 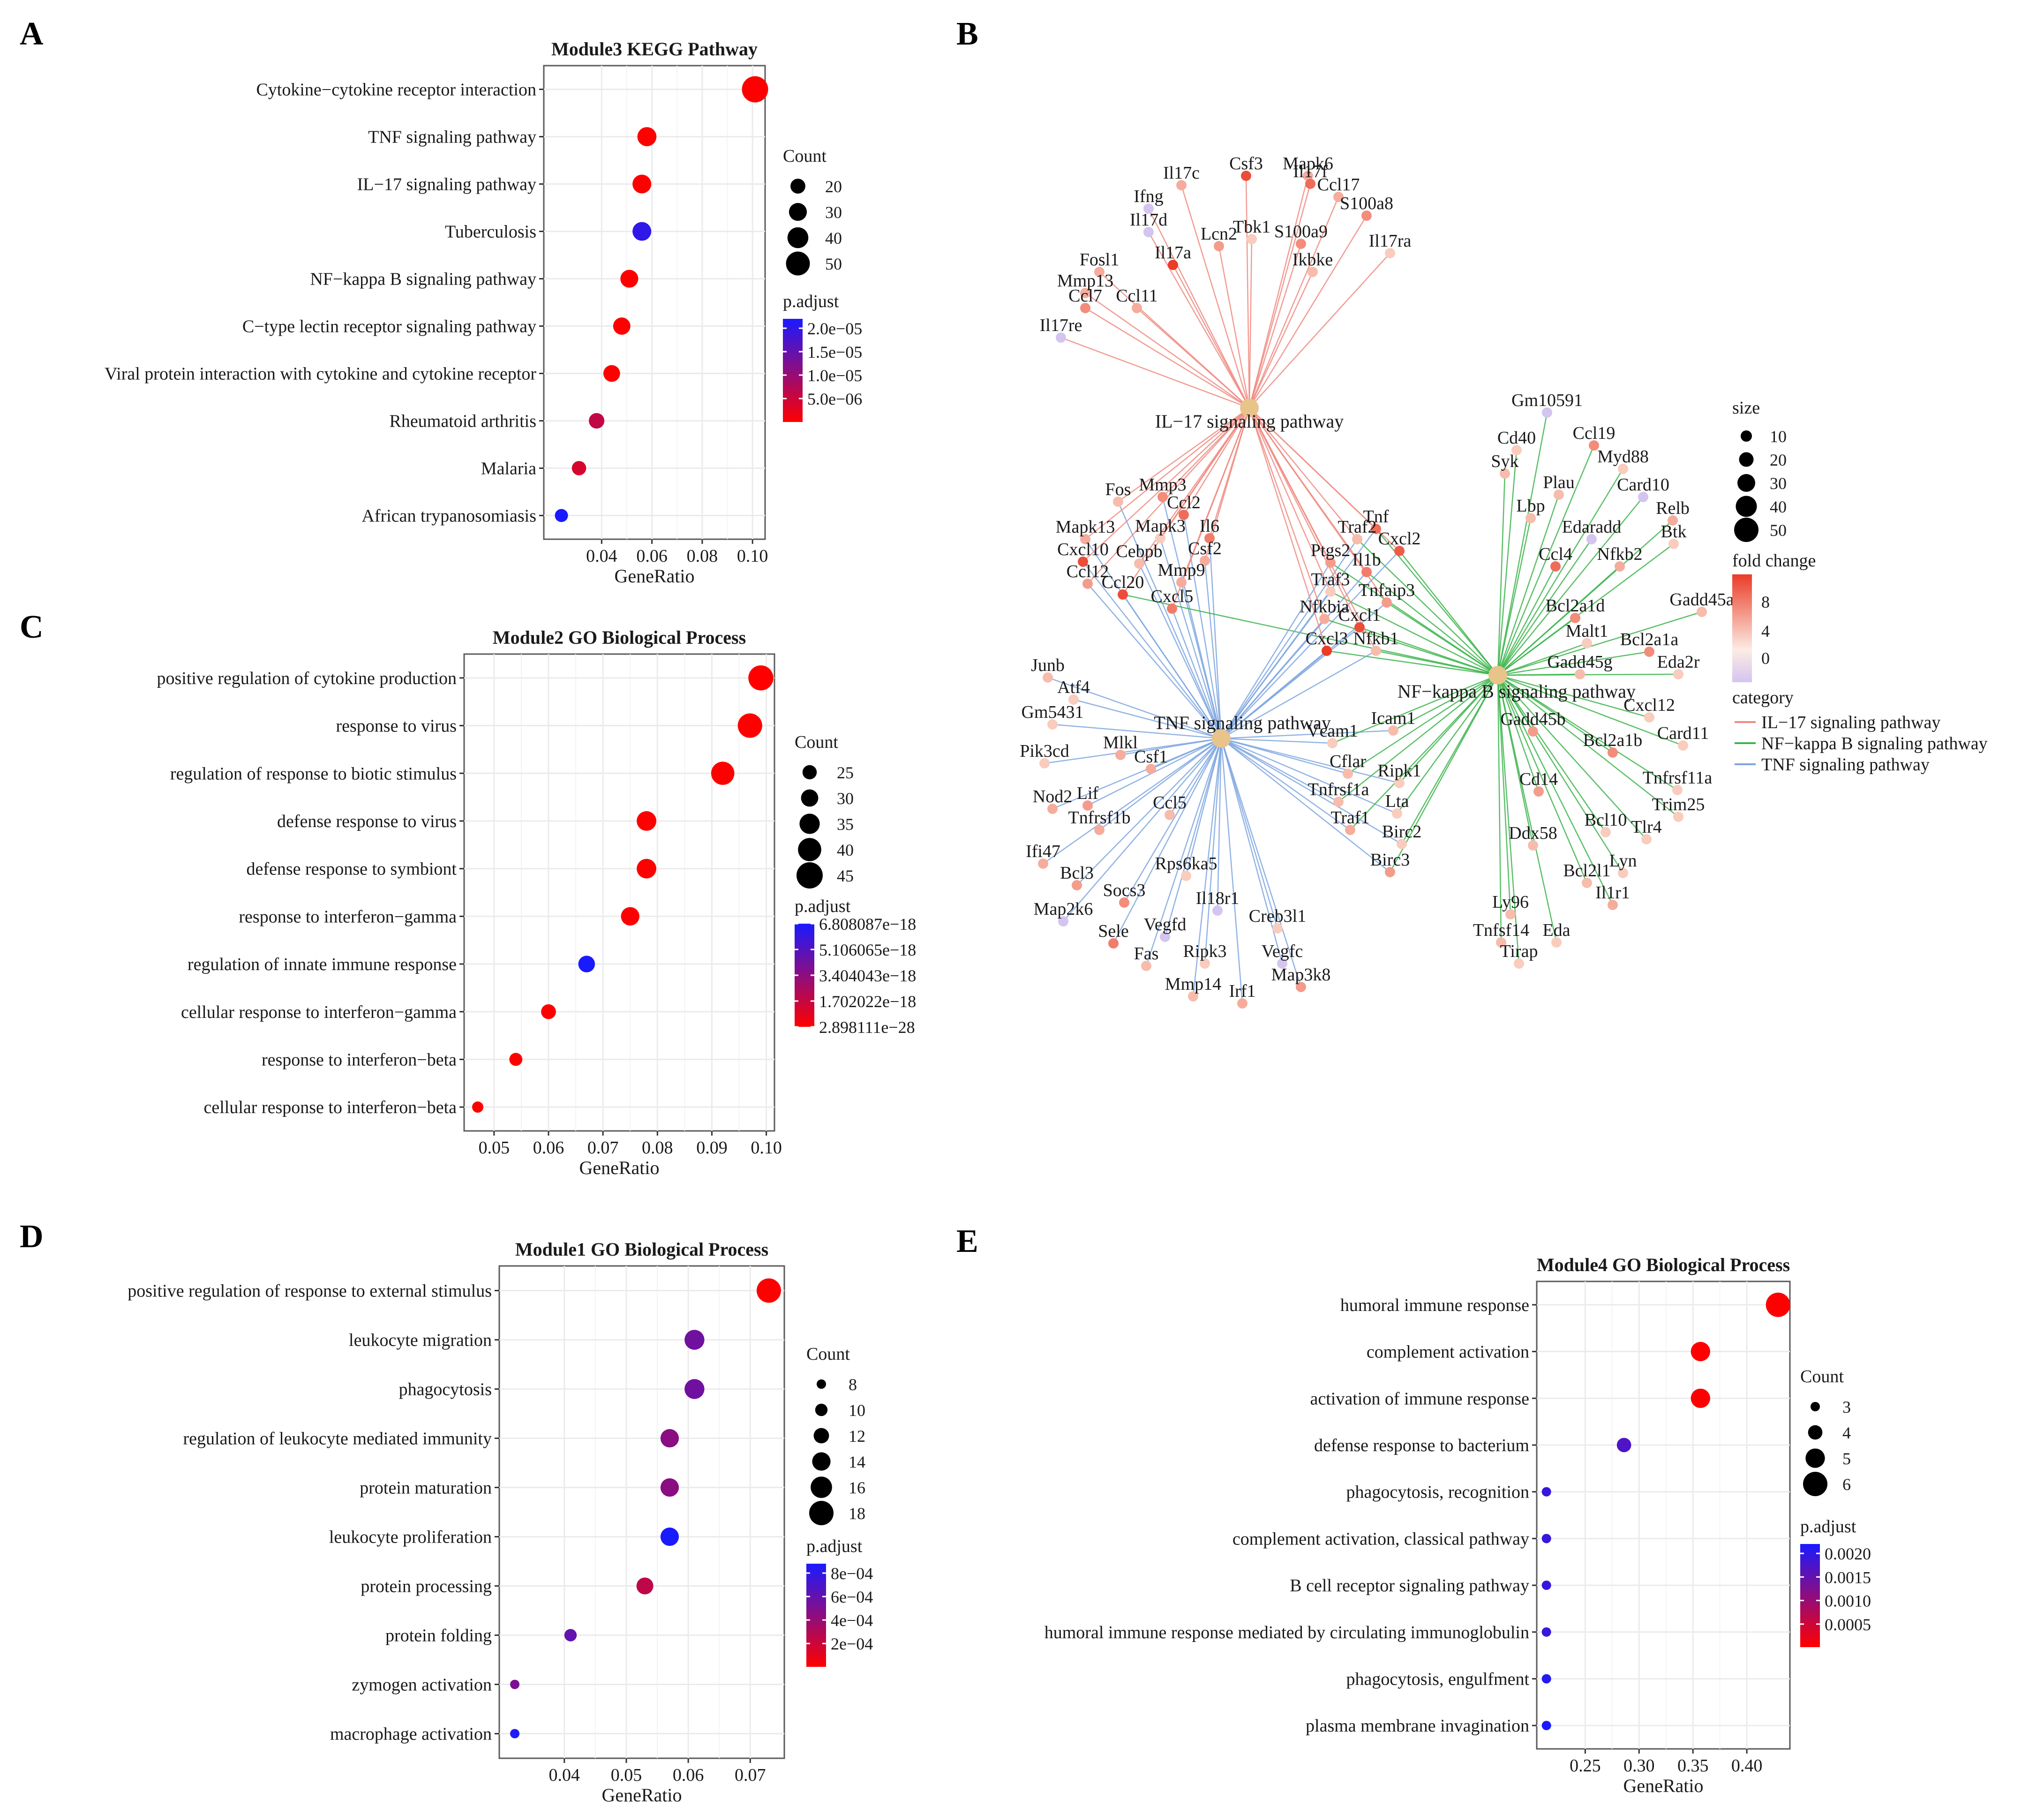 What do you see at coordinates (439, 1636) in the screenshot?
I see `y-tick-label: protein folding` at bounding box center [439, 1636].